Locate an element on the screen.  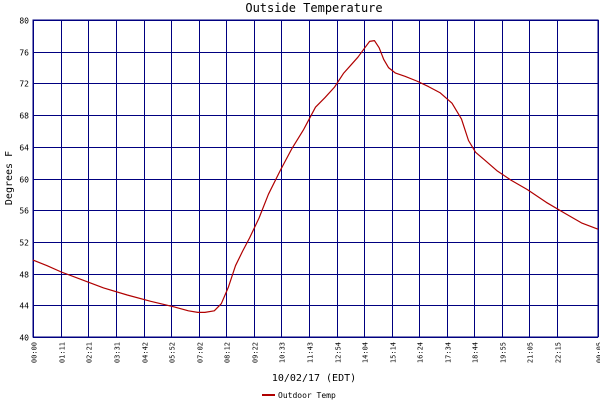
x-tick-label: 02:21 is located at coordinates (90, 352).